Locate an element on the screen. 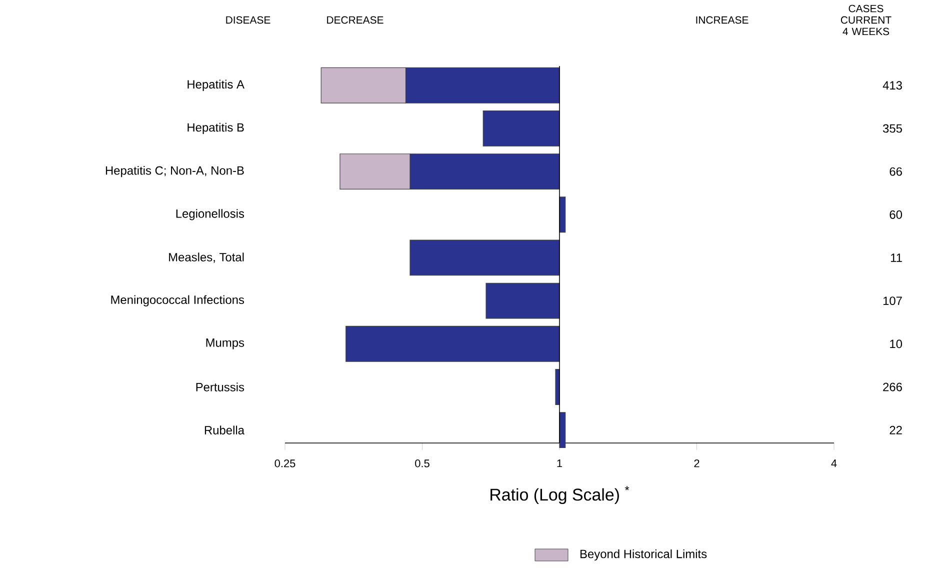  y-tick-label: Mumps is located at coordinates (225, 344).